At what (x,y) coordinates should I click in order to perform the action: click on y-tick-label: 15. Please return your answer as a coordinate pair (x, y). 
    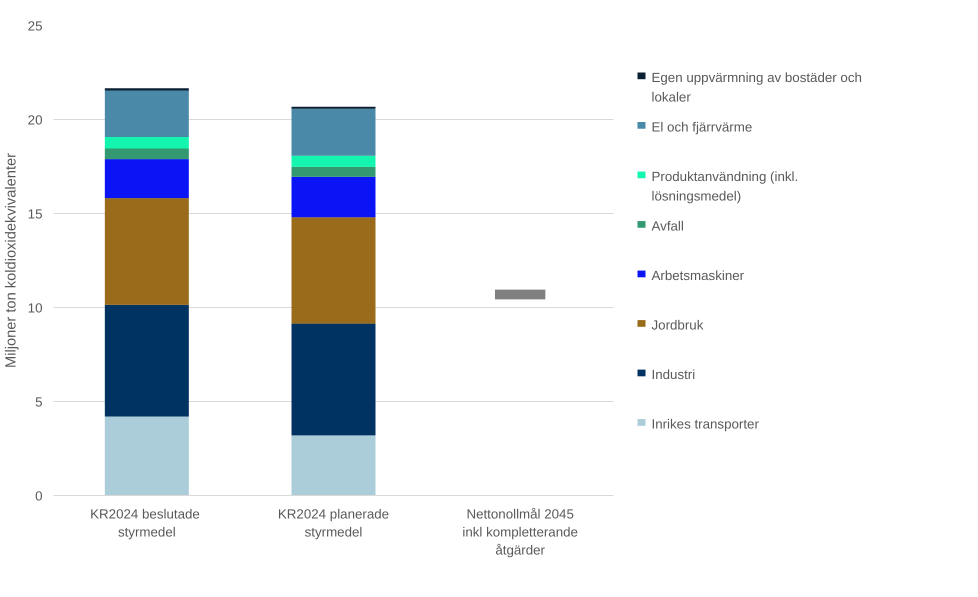
    Looking at the image, I should click on (35, 214).